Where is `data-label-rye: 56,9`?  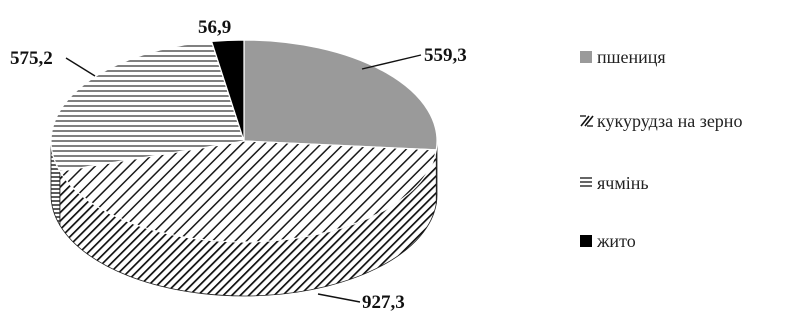
data-label-rye: 56,9 is located at coordinates (214, 27).